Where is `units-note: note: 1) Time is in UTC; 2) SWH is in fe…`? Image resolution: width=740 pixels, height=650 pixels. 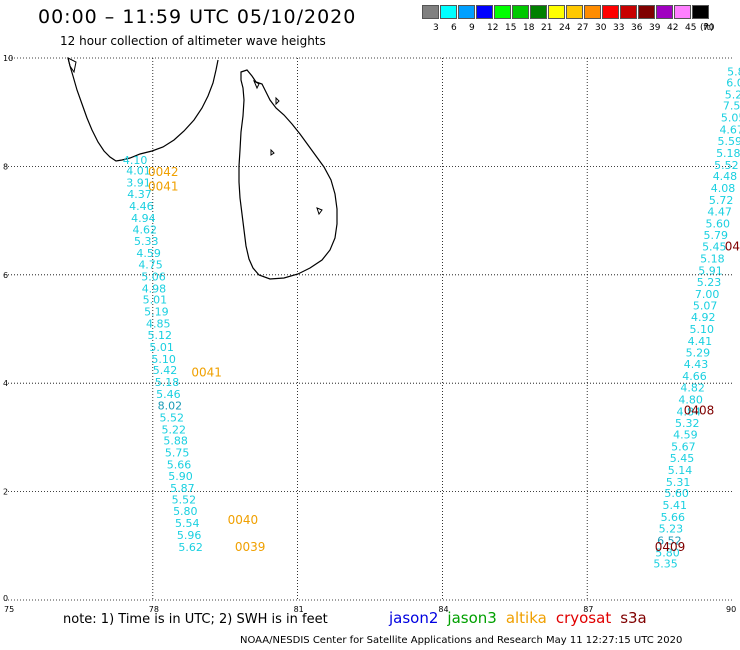
units-note: note: 1) Time is in UTC; 2) SWH is in fe… is located at coordinates (195, 619).